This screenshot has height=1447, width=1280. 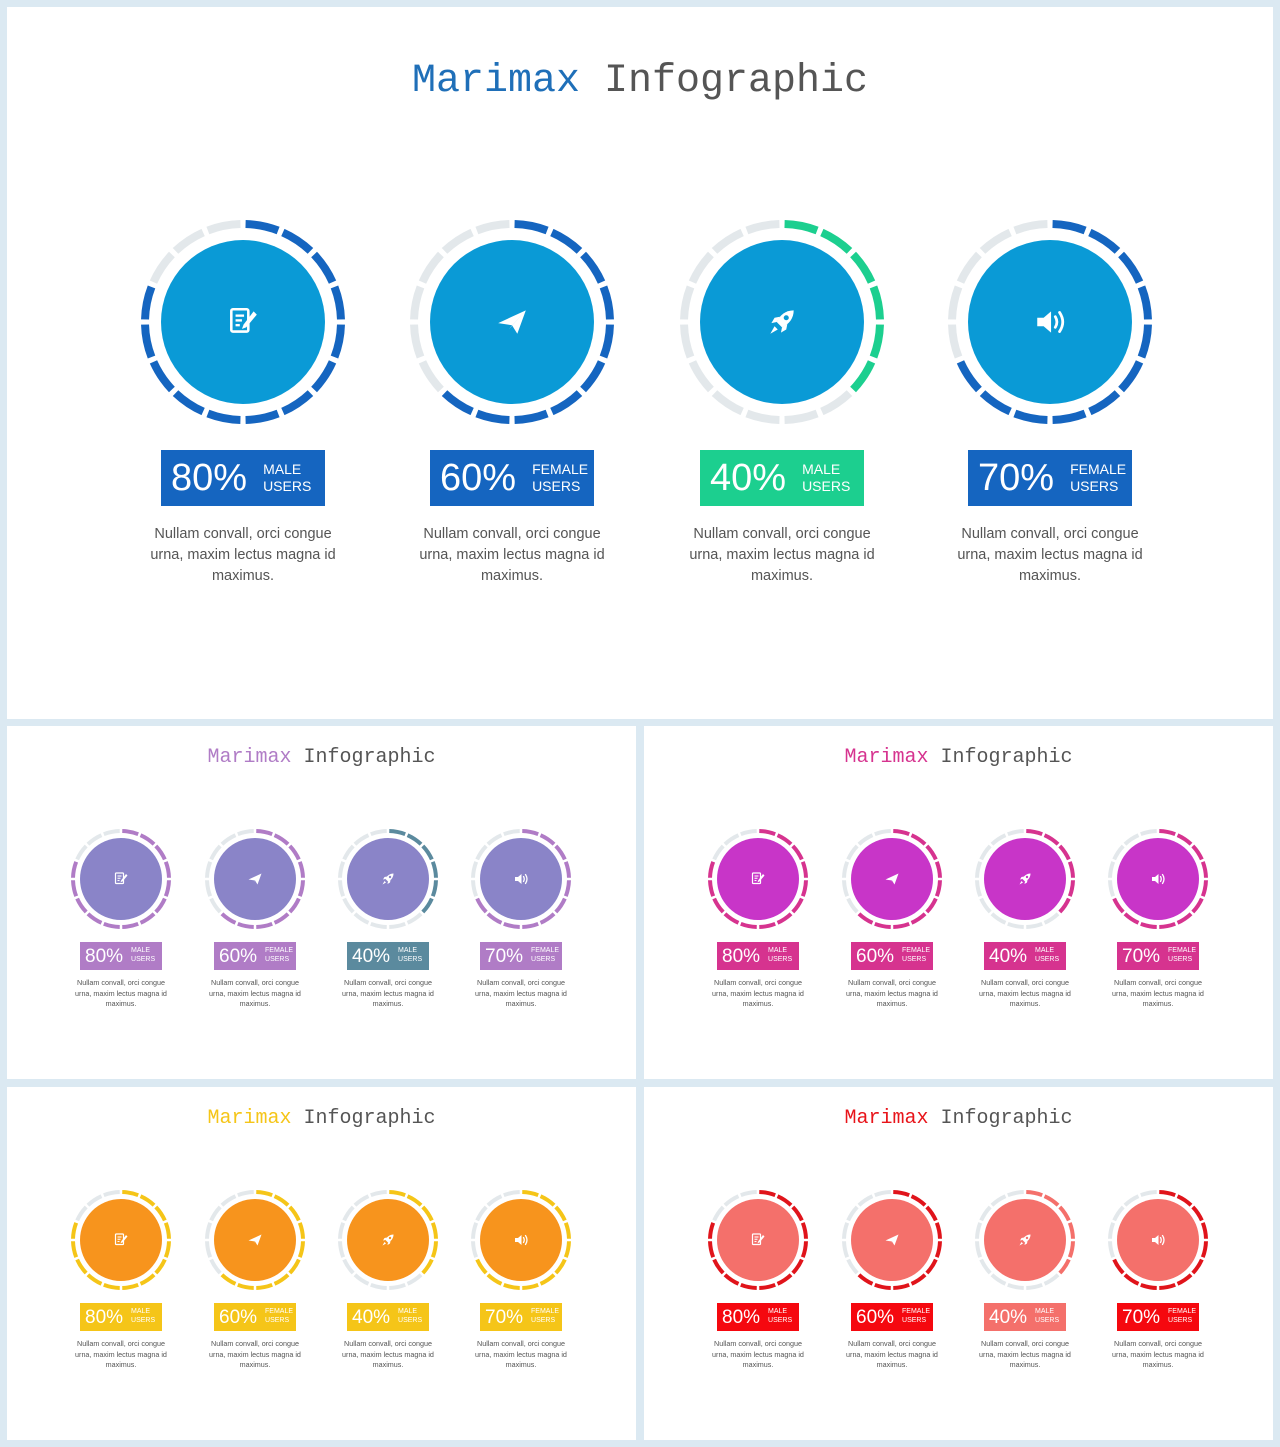 What do you see at coordinates (1006, 1118) in the screenshot?
I see `title-rest: Infographic` at bounding box center [1006, 1118].